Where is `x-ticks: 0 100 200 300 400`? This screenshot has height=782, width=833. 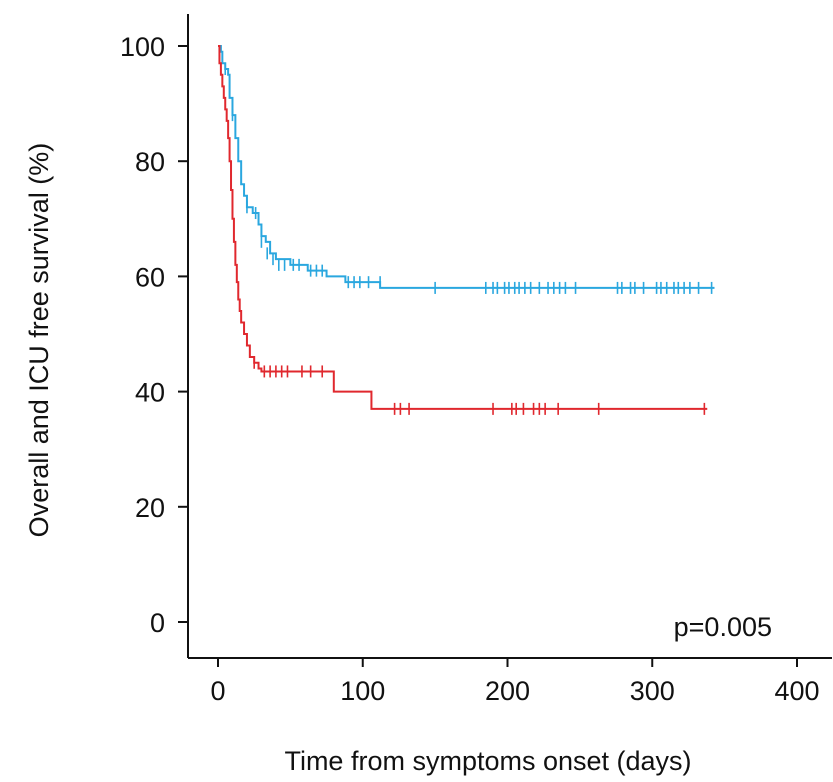 x-ticks: 0 100 200 300 400 is located at coordinates (515, 682).